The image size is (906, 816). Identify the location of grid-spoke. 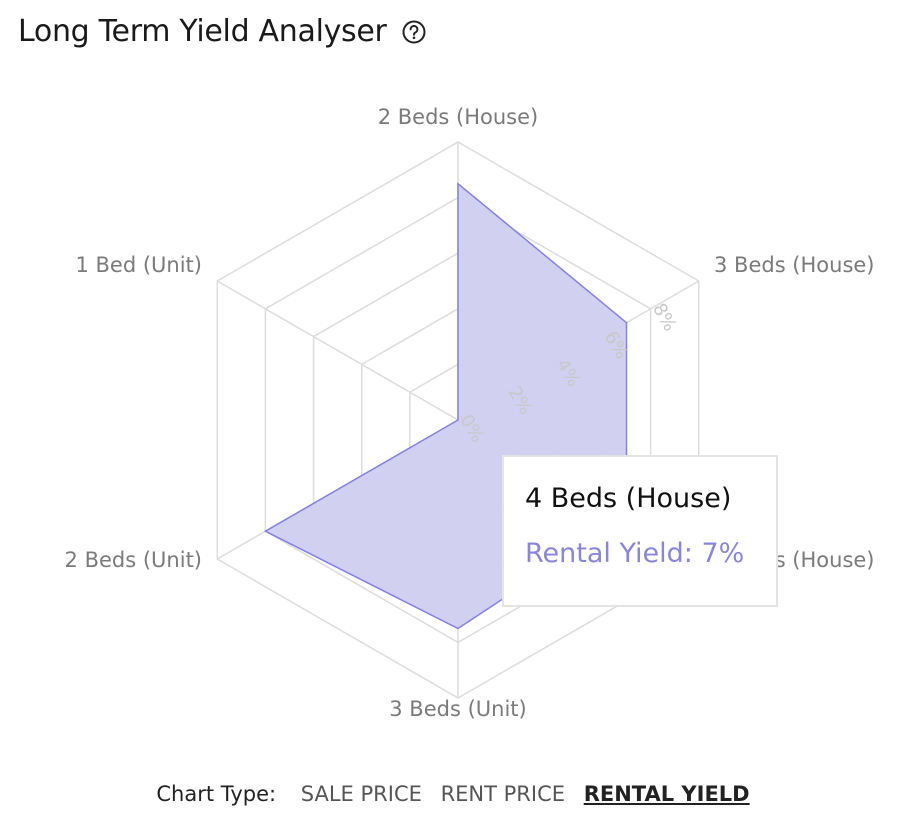
(337, 350).